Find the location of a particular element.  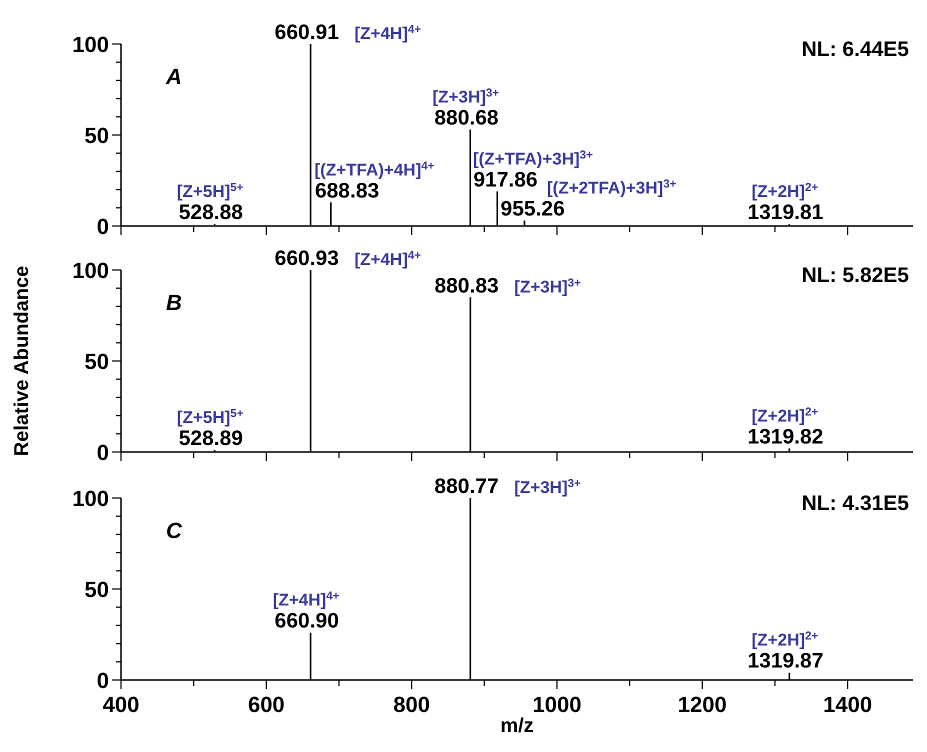

annotation: 917.86 is located at coordinates (505, 180).